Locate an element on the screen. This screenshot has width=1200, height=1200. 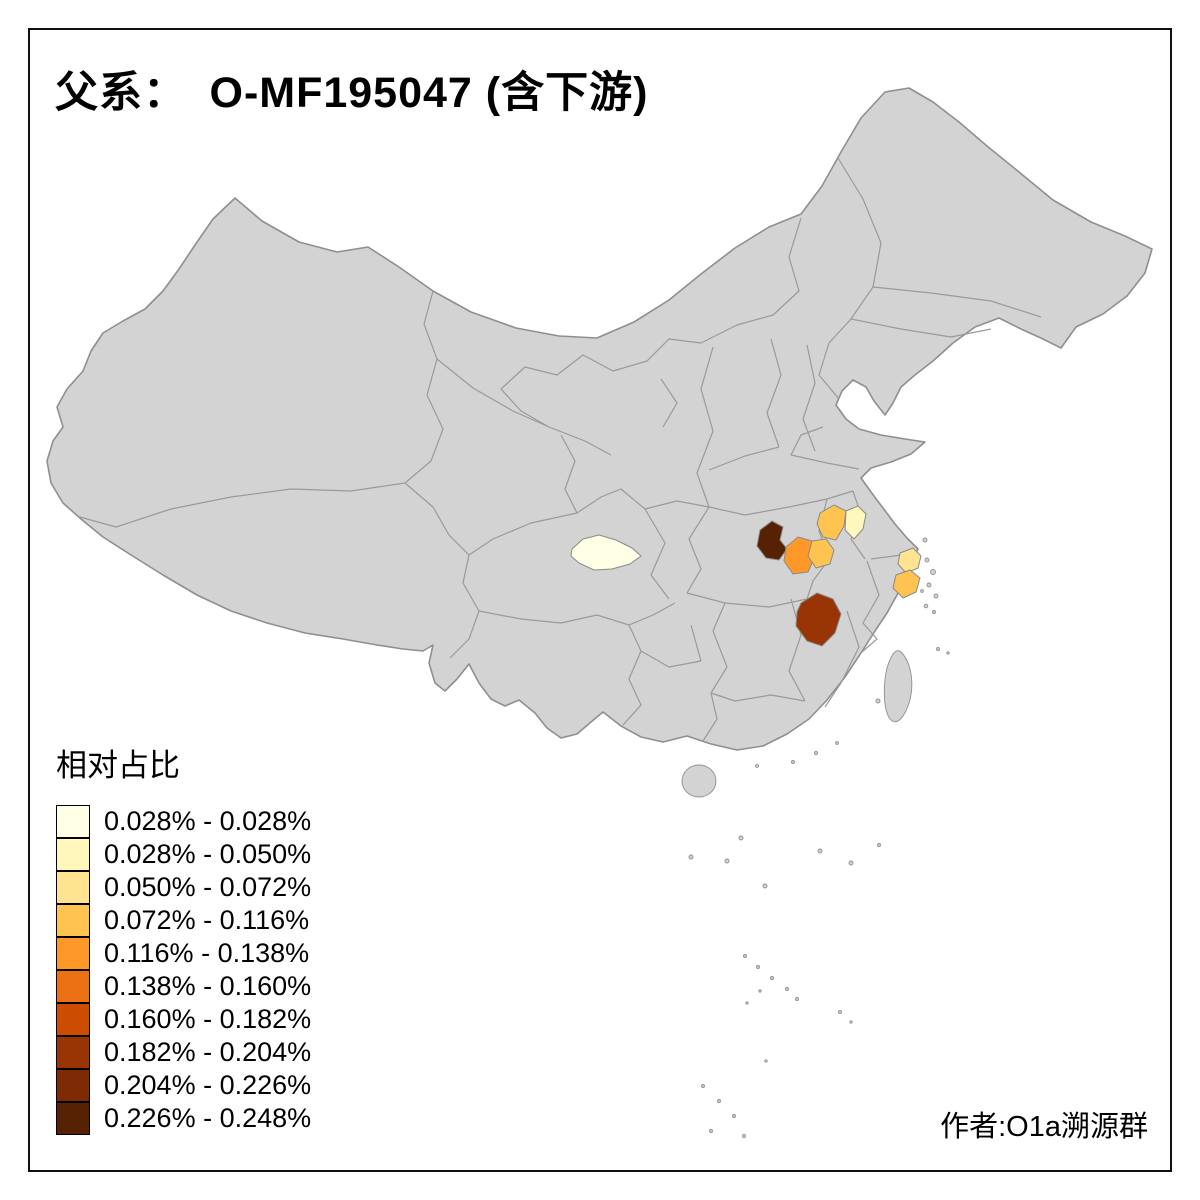
attribution: 作者:O1a溯源群 is located at coordinates (1044, 1127).